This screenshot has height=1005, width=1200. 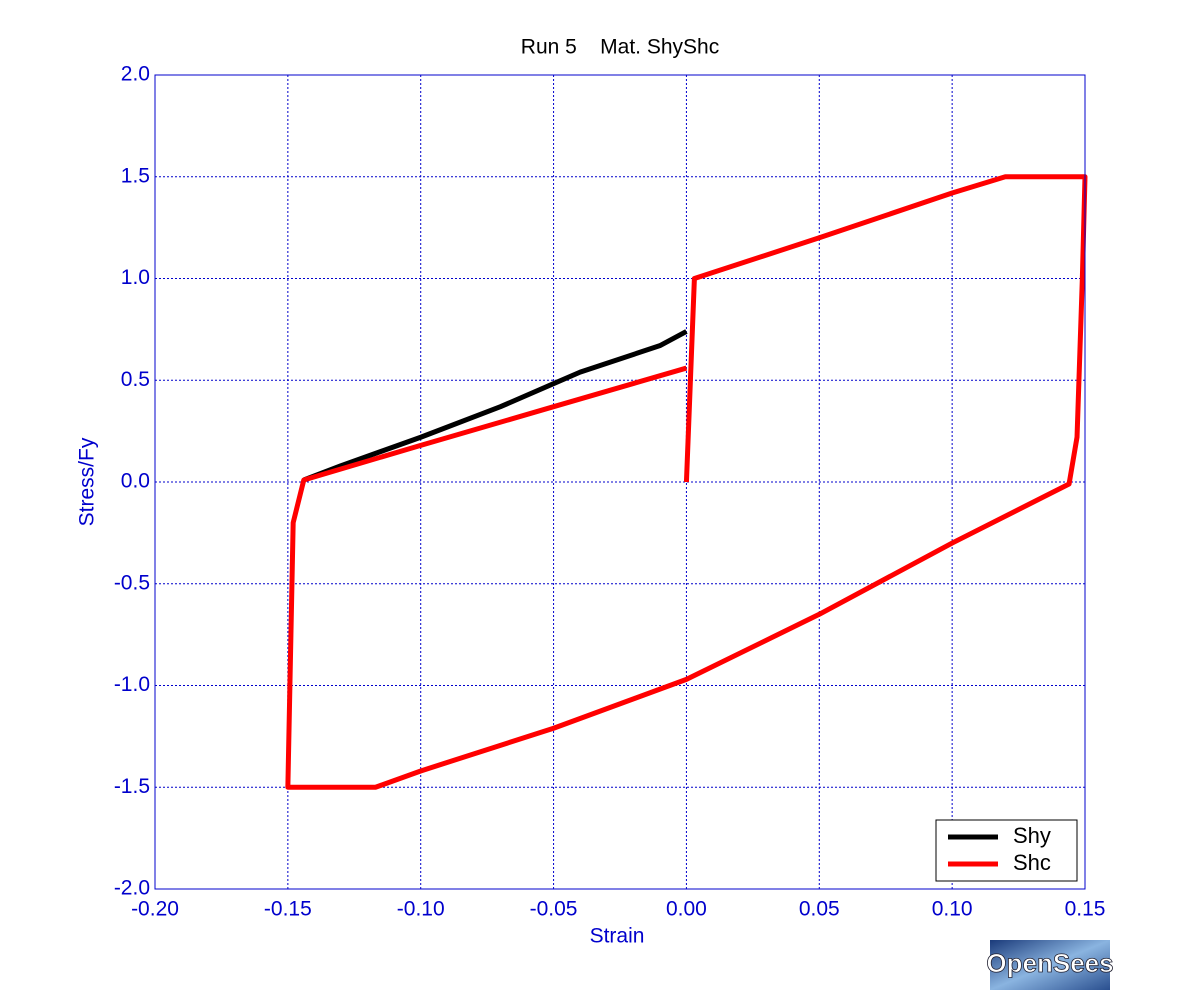 I want to click on y-axis-label: Stress/Fy, so click(x=87, y=481).